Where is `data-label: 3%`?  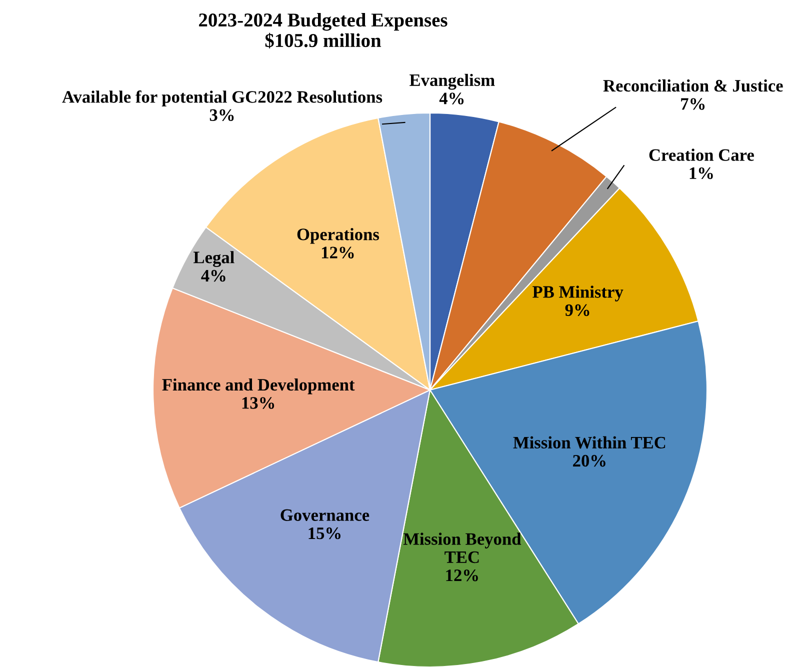
data-label: 3% is located at coordinates (222, 115).